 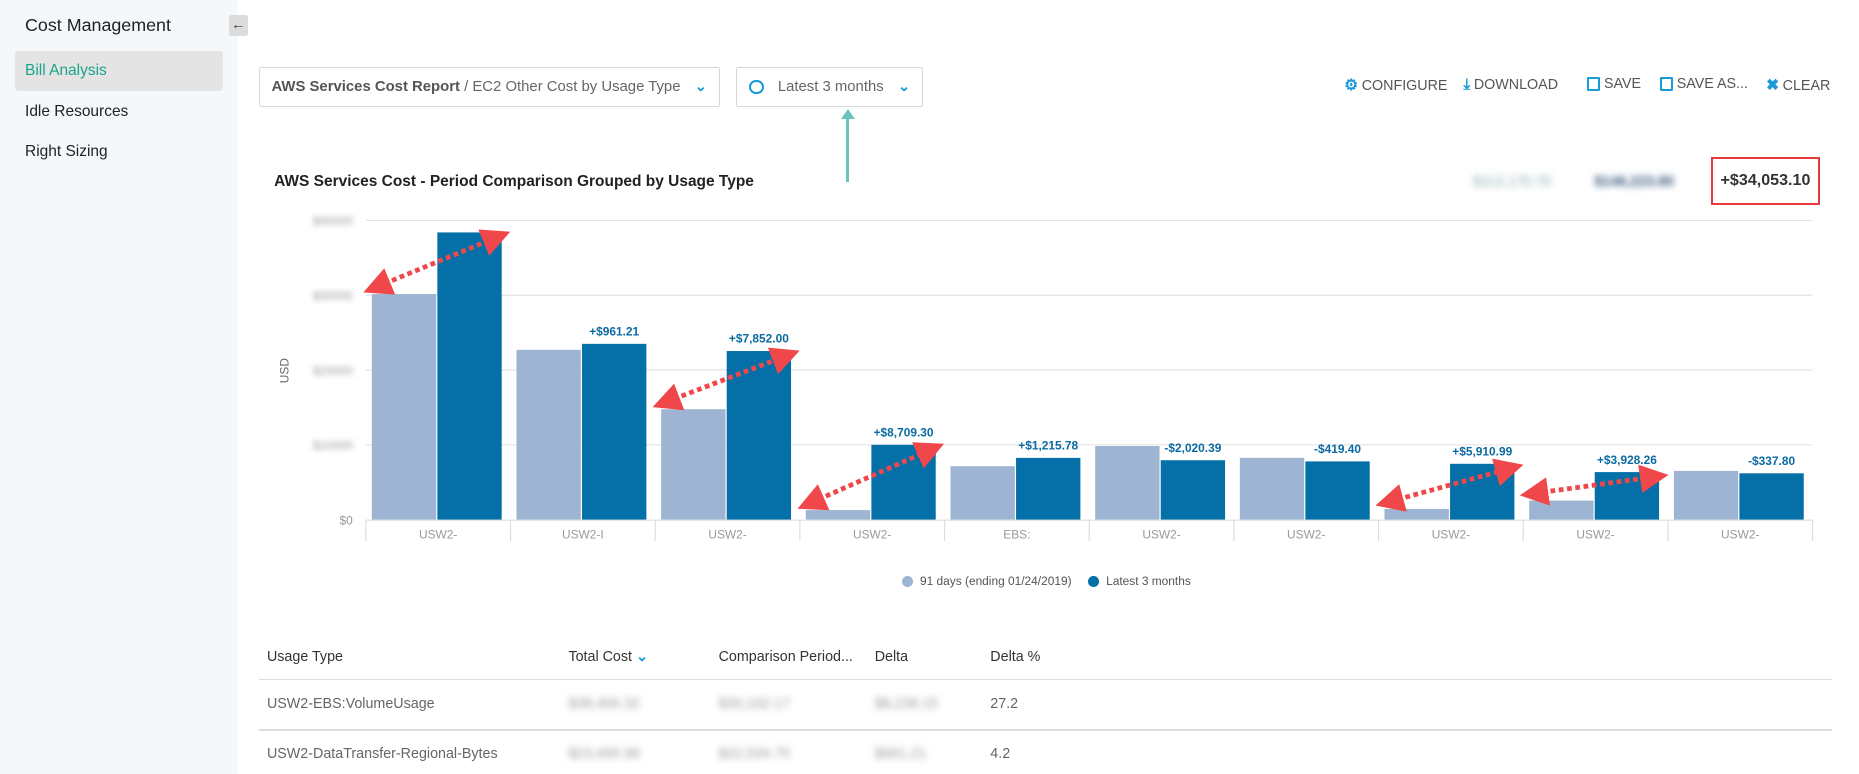 I want to click on report-view: EC2 Other Cost by Usage Type, so click(x=576, y=86).